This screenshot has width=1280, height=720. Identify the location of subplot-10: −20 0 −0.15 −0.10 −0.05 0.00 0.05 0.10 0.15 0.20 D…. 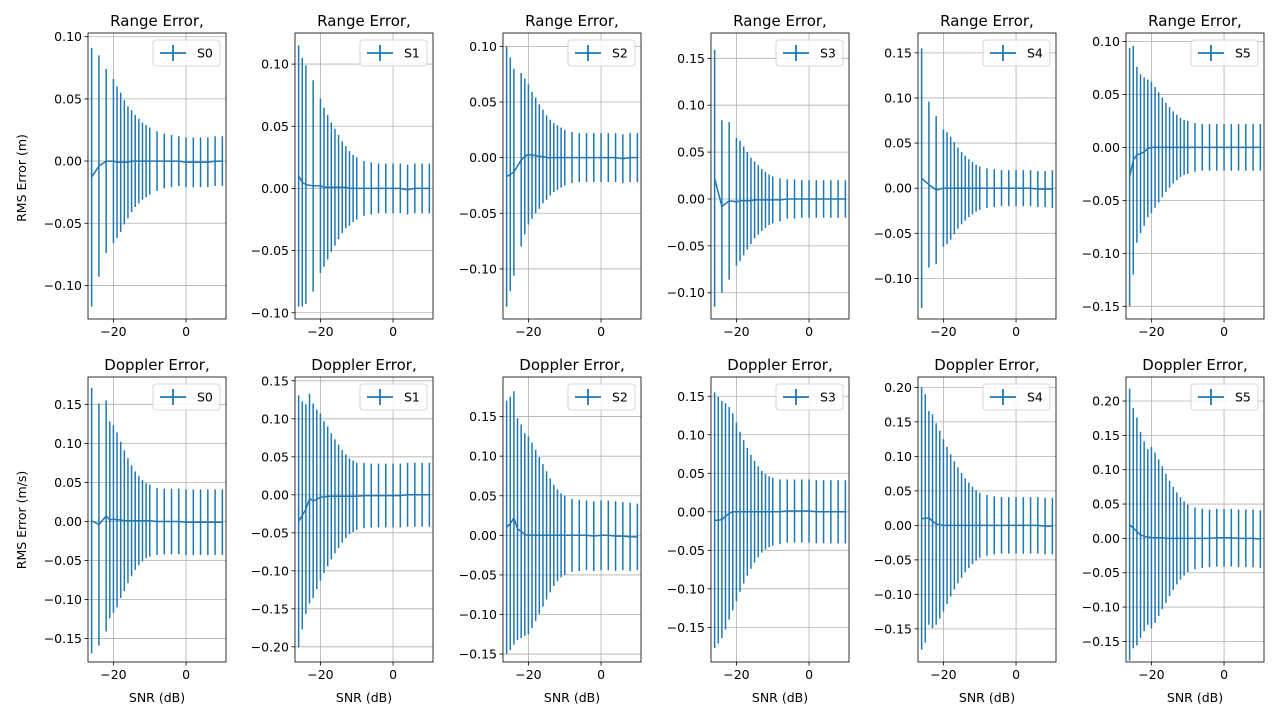
(965, 530).